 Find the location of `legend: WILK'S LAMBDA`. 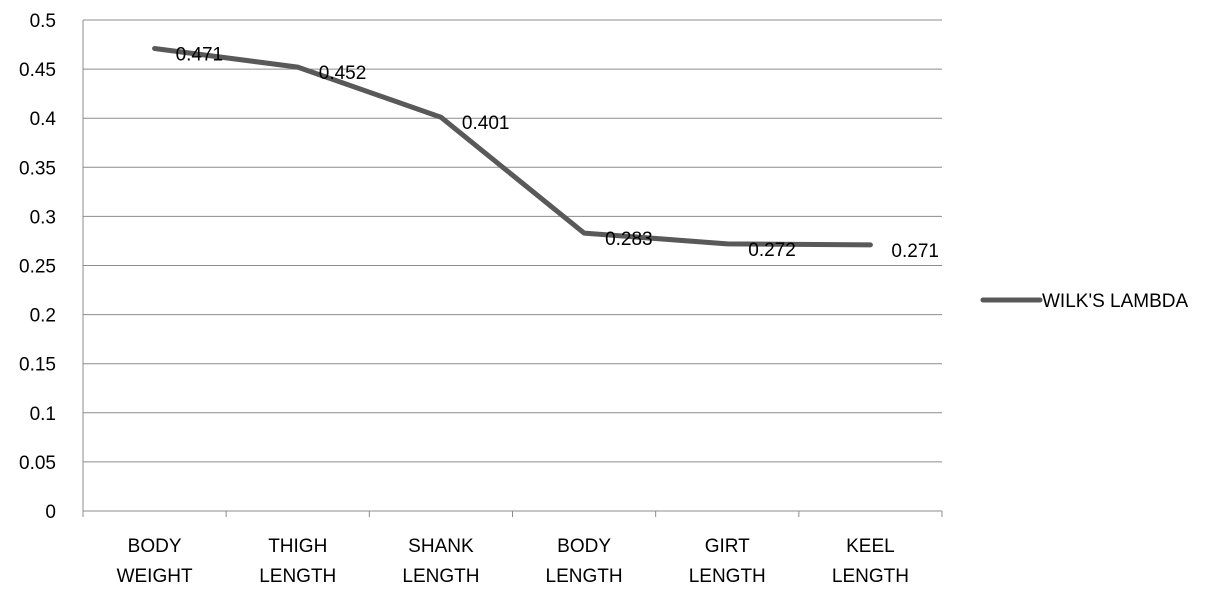

legend: WILK'S LAMBDA is located at coordinates (1084, 301).